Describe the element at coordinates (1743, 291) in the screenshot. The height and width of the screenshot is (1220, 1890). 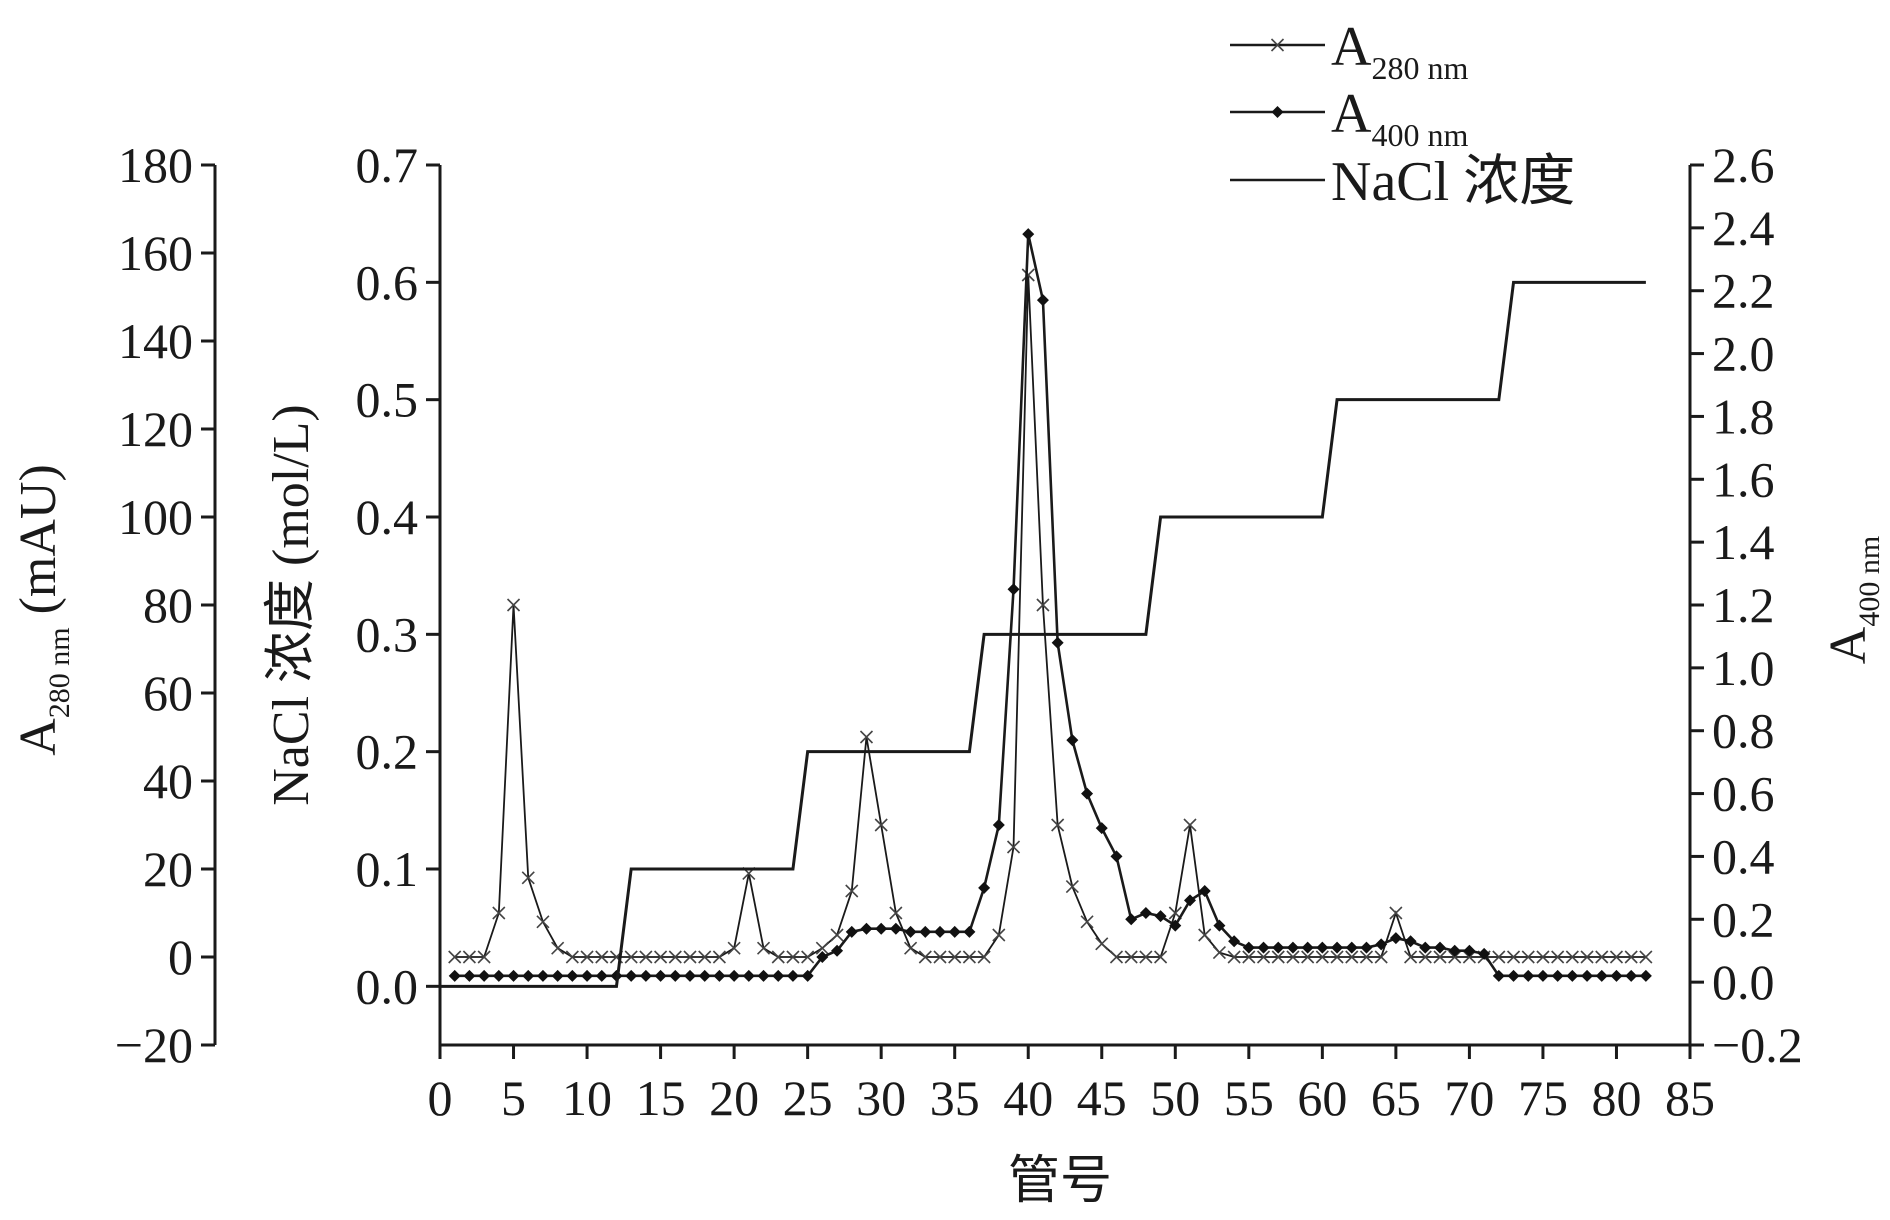
I see `a400-tick-label: 2.2` at that location.